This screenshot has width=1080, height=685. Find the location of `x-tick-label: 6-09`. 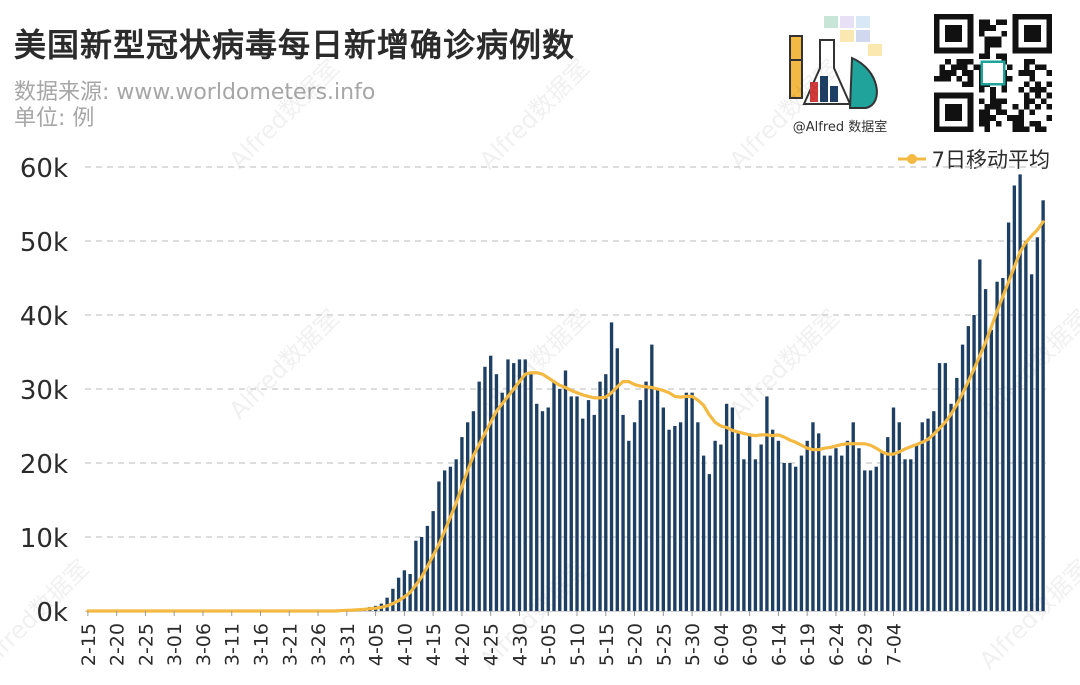

x-tick-label: 6-09 is located at coordinates (751, 644).